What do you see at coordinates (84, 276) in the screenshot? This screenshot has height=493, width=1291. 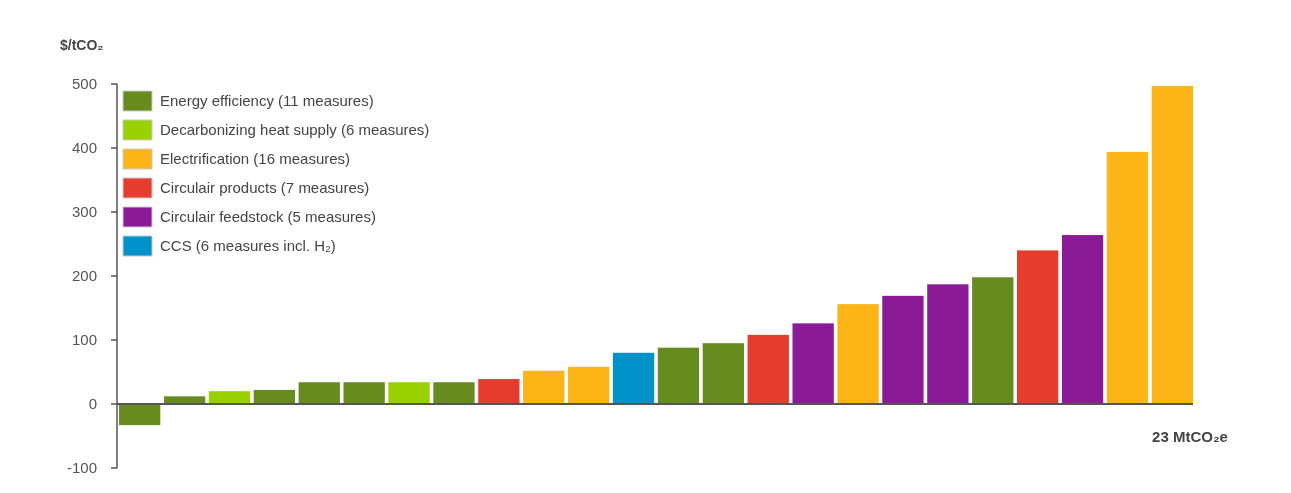 I see `y-tick-label: 200` at bounding box center [84, 276].